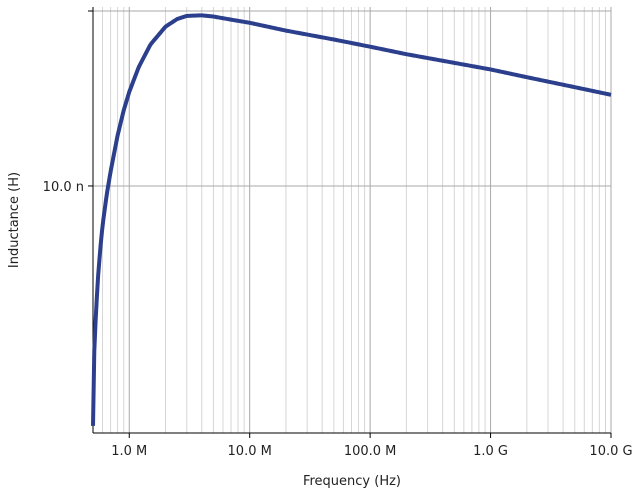  I want to click on y-tick-label: 10.0 n, so click(63, 187).